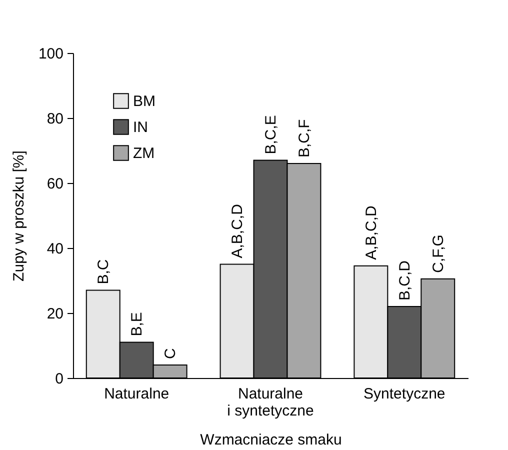 Image resolution: width=508 pixels, height=450 pixels. I want to click on x-tick-label: Syntetyczne, so click(405, 394).